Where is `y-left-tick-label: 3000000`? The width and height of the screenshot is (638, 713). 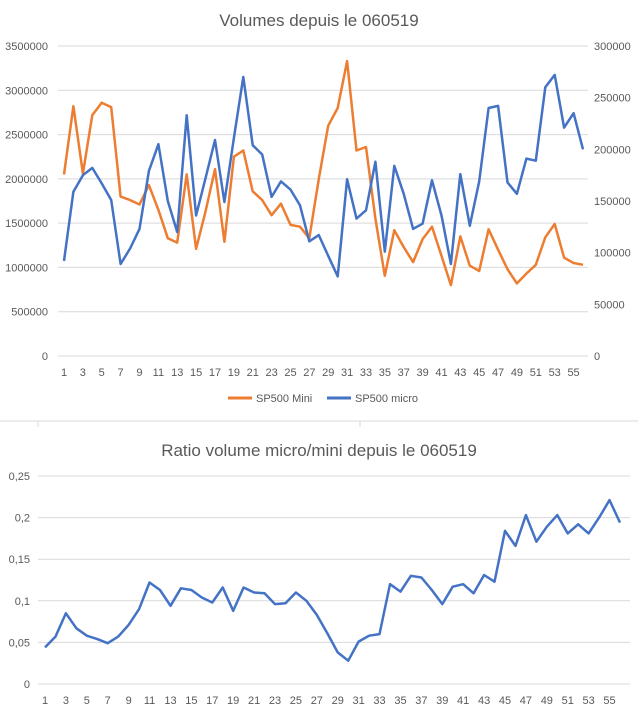 y-left-tick-label: 3000000 is located at coordinates (26, 91).